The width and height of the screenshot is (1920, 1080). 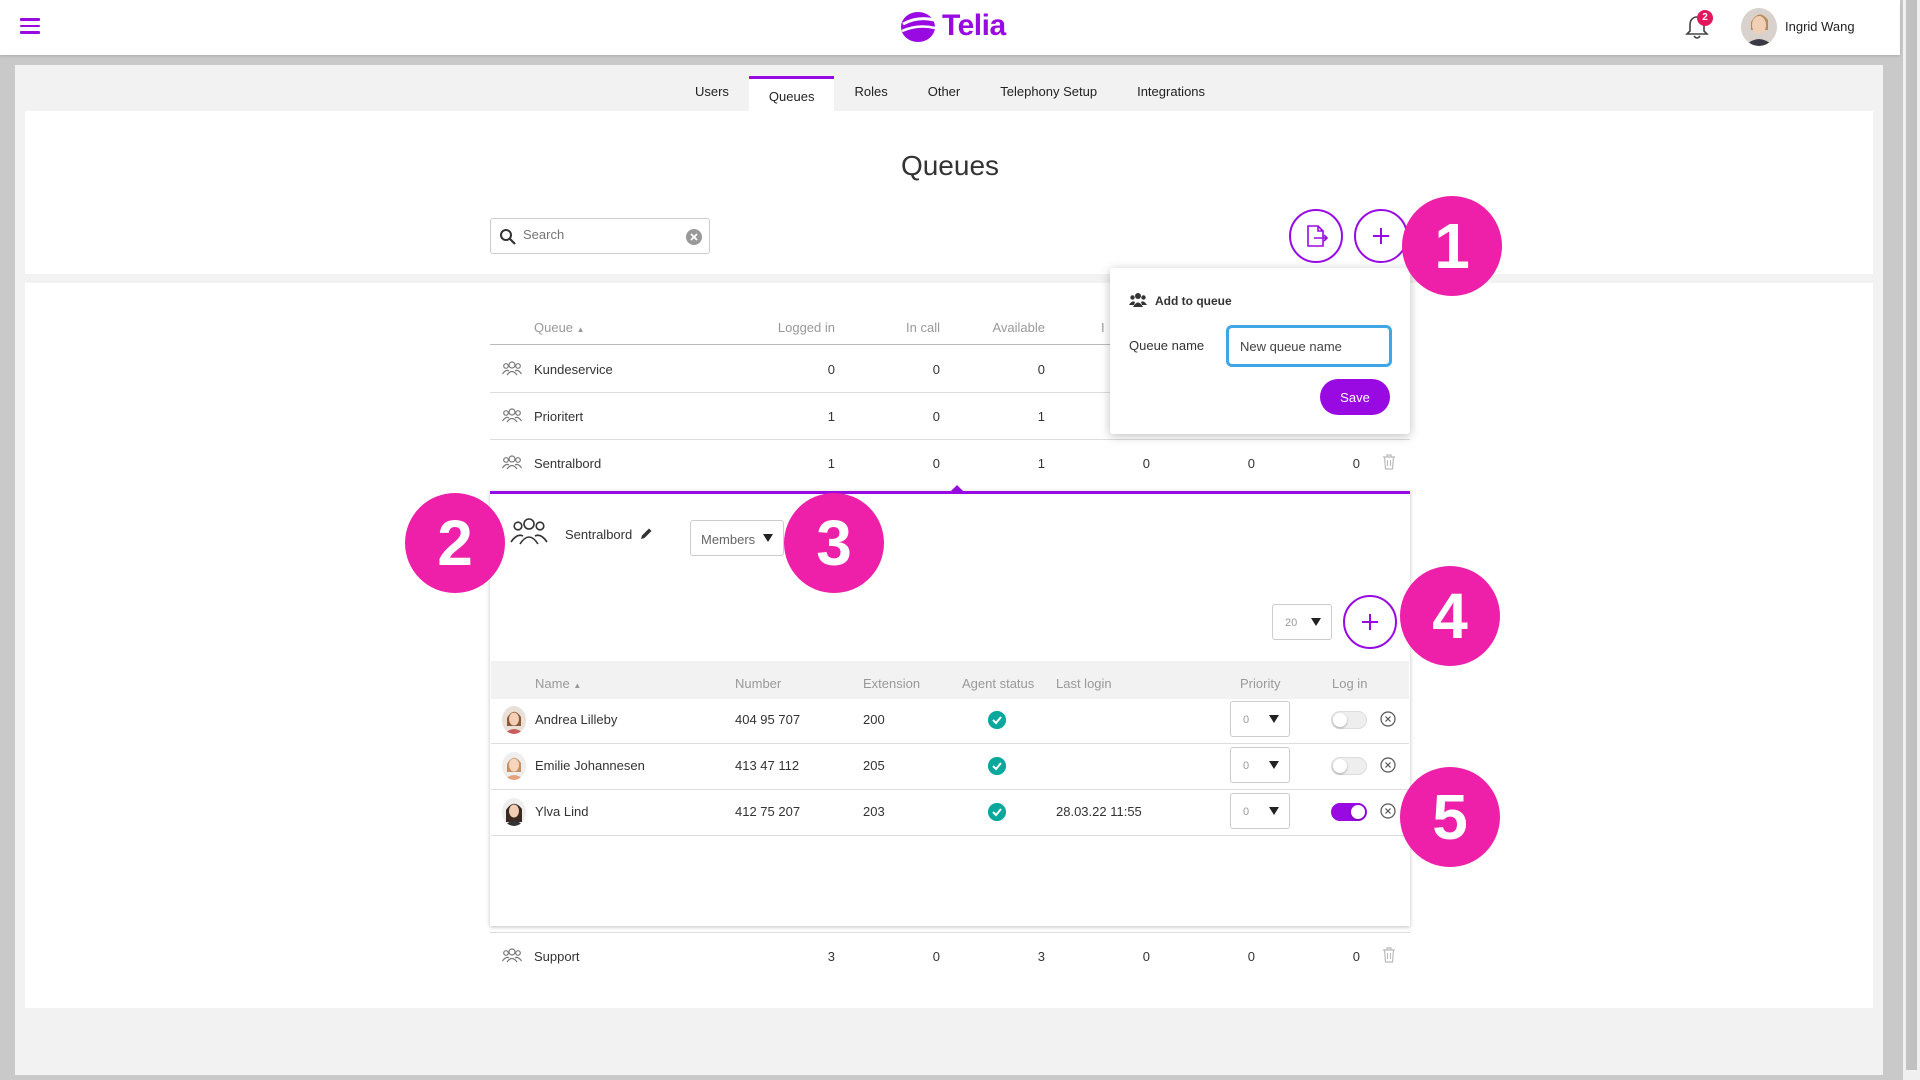 What do you see at coordinates (559, 327) in the screenshot?
I see `col-queue-header: Queue ▲` at bounding box center [559, 327].